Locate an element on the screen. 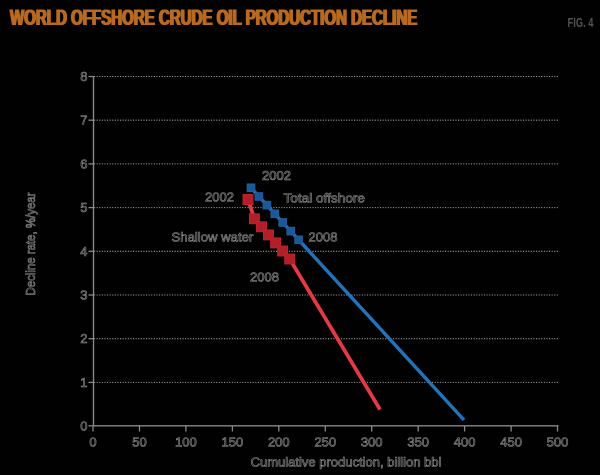  svg-text:Cumulative production, billion: Cumulative production, billion bbl is located at coordinates (346, 461).